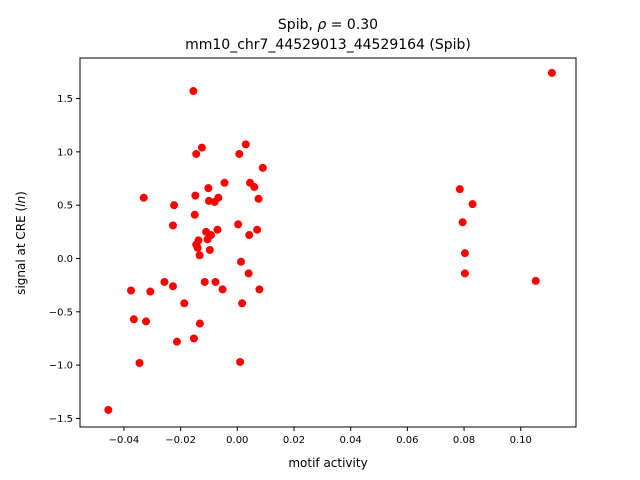 Image resolution: width=640 pixels, height=480 pixels. I want to click on chart-title-rho: ρ, so click(321, 25).